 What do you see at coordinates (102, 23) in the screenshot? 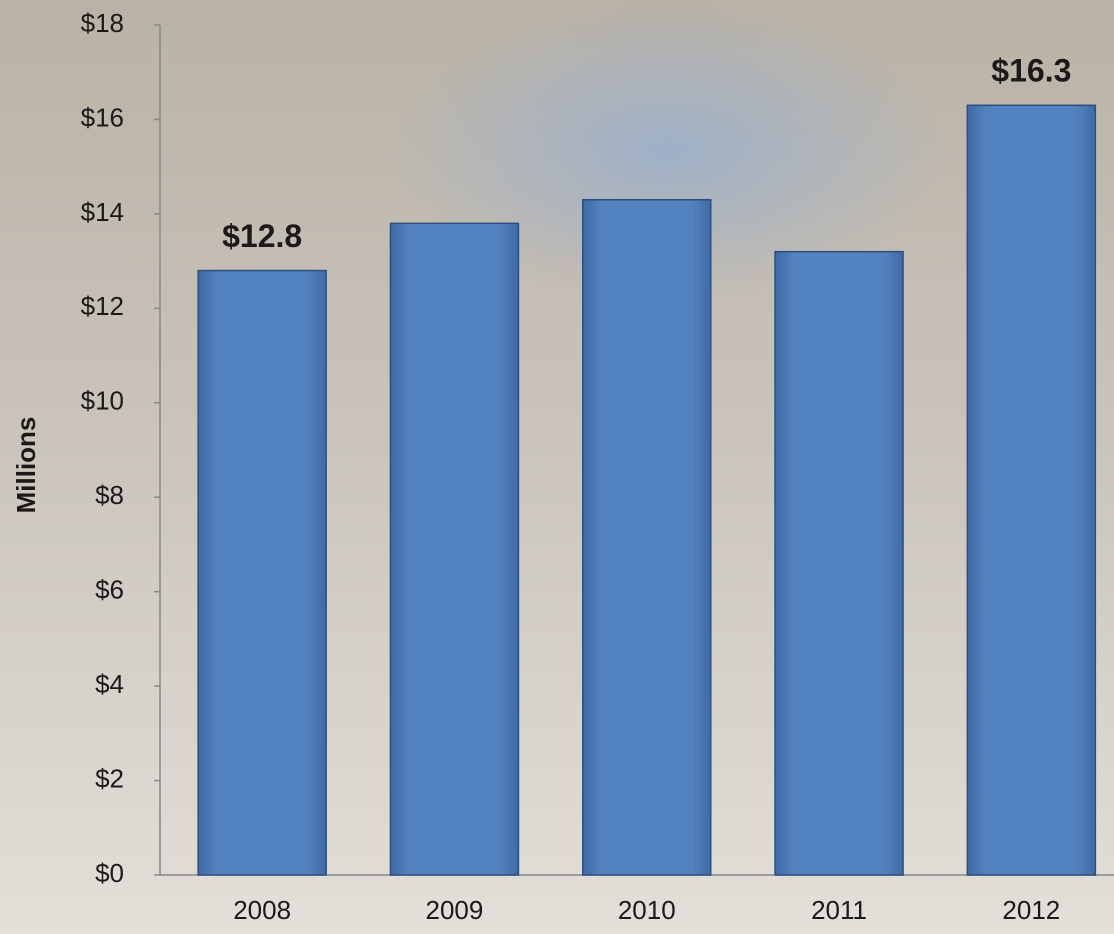
I see `y-tick-label: $18` at bounding box center [102, 23].